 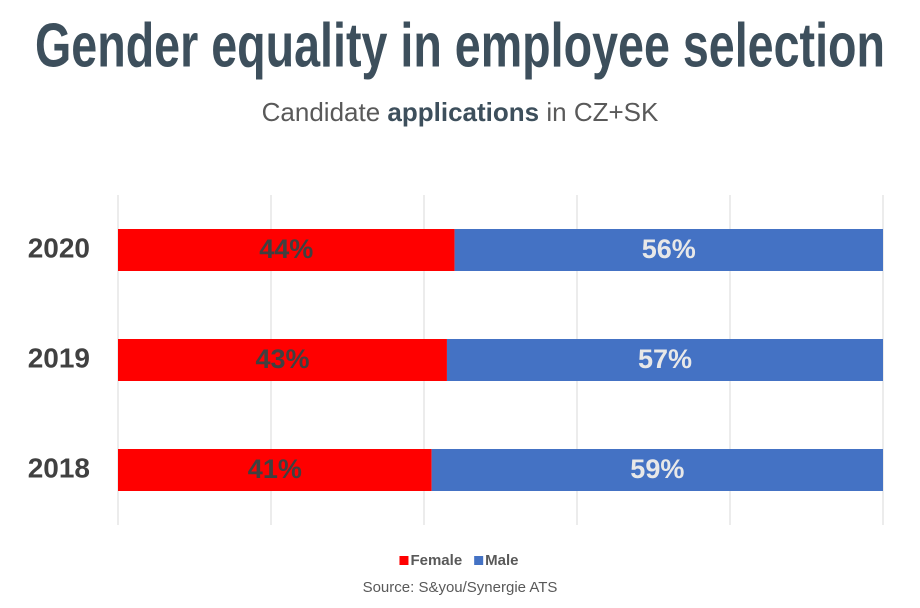 I want to click on chart-title: Gender equality in employee selection, so click(x=460, y=45).